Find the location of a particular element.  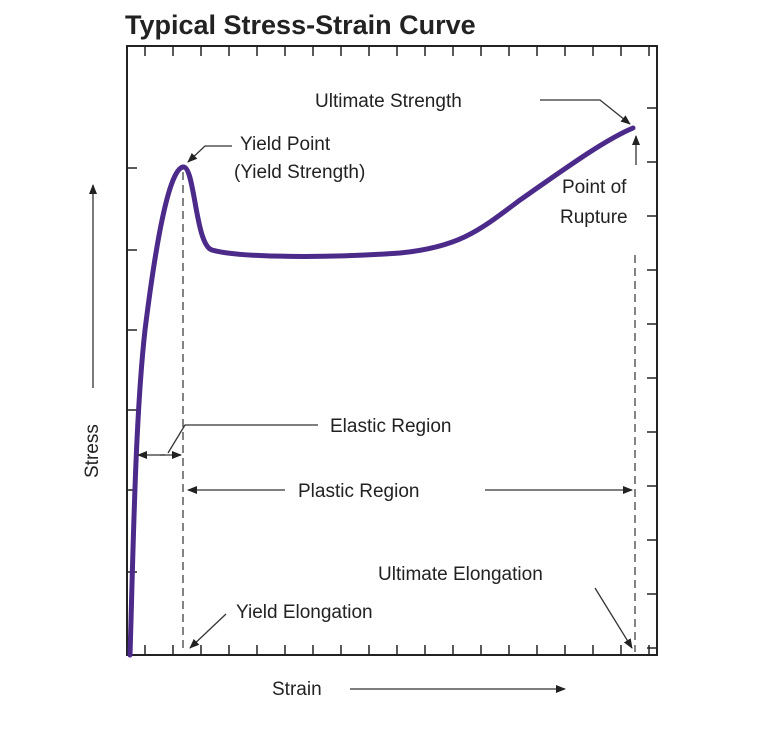

yield-point-leader is located at coordinates (209, 154).